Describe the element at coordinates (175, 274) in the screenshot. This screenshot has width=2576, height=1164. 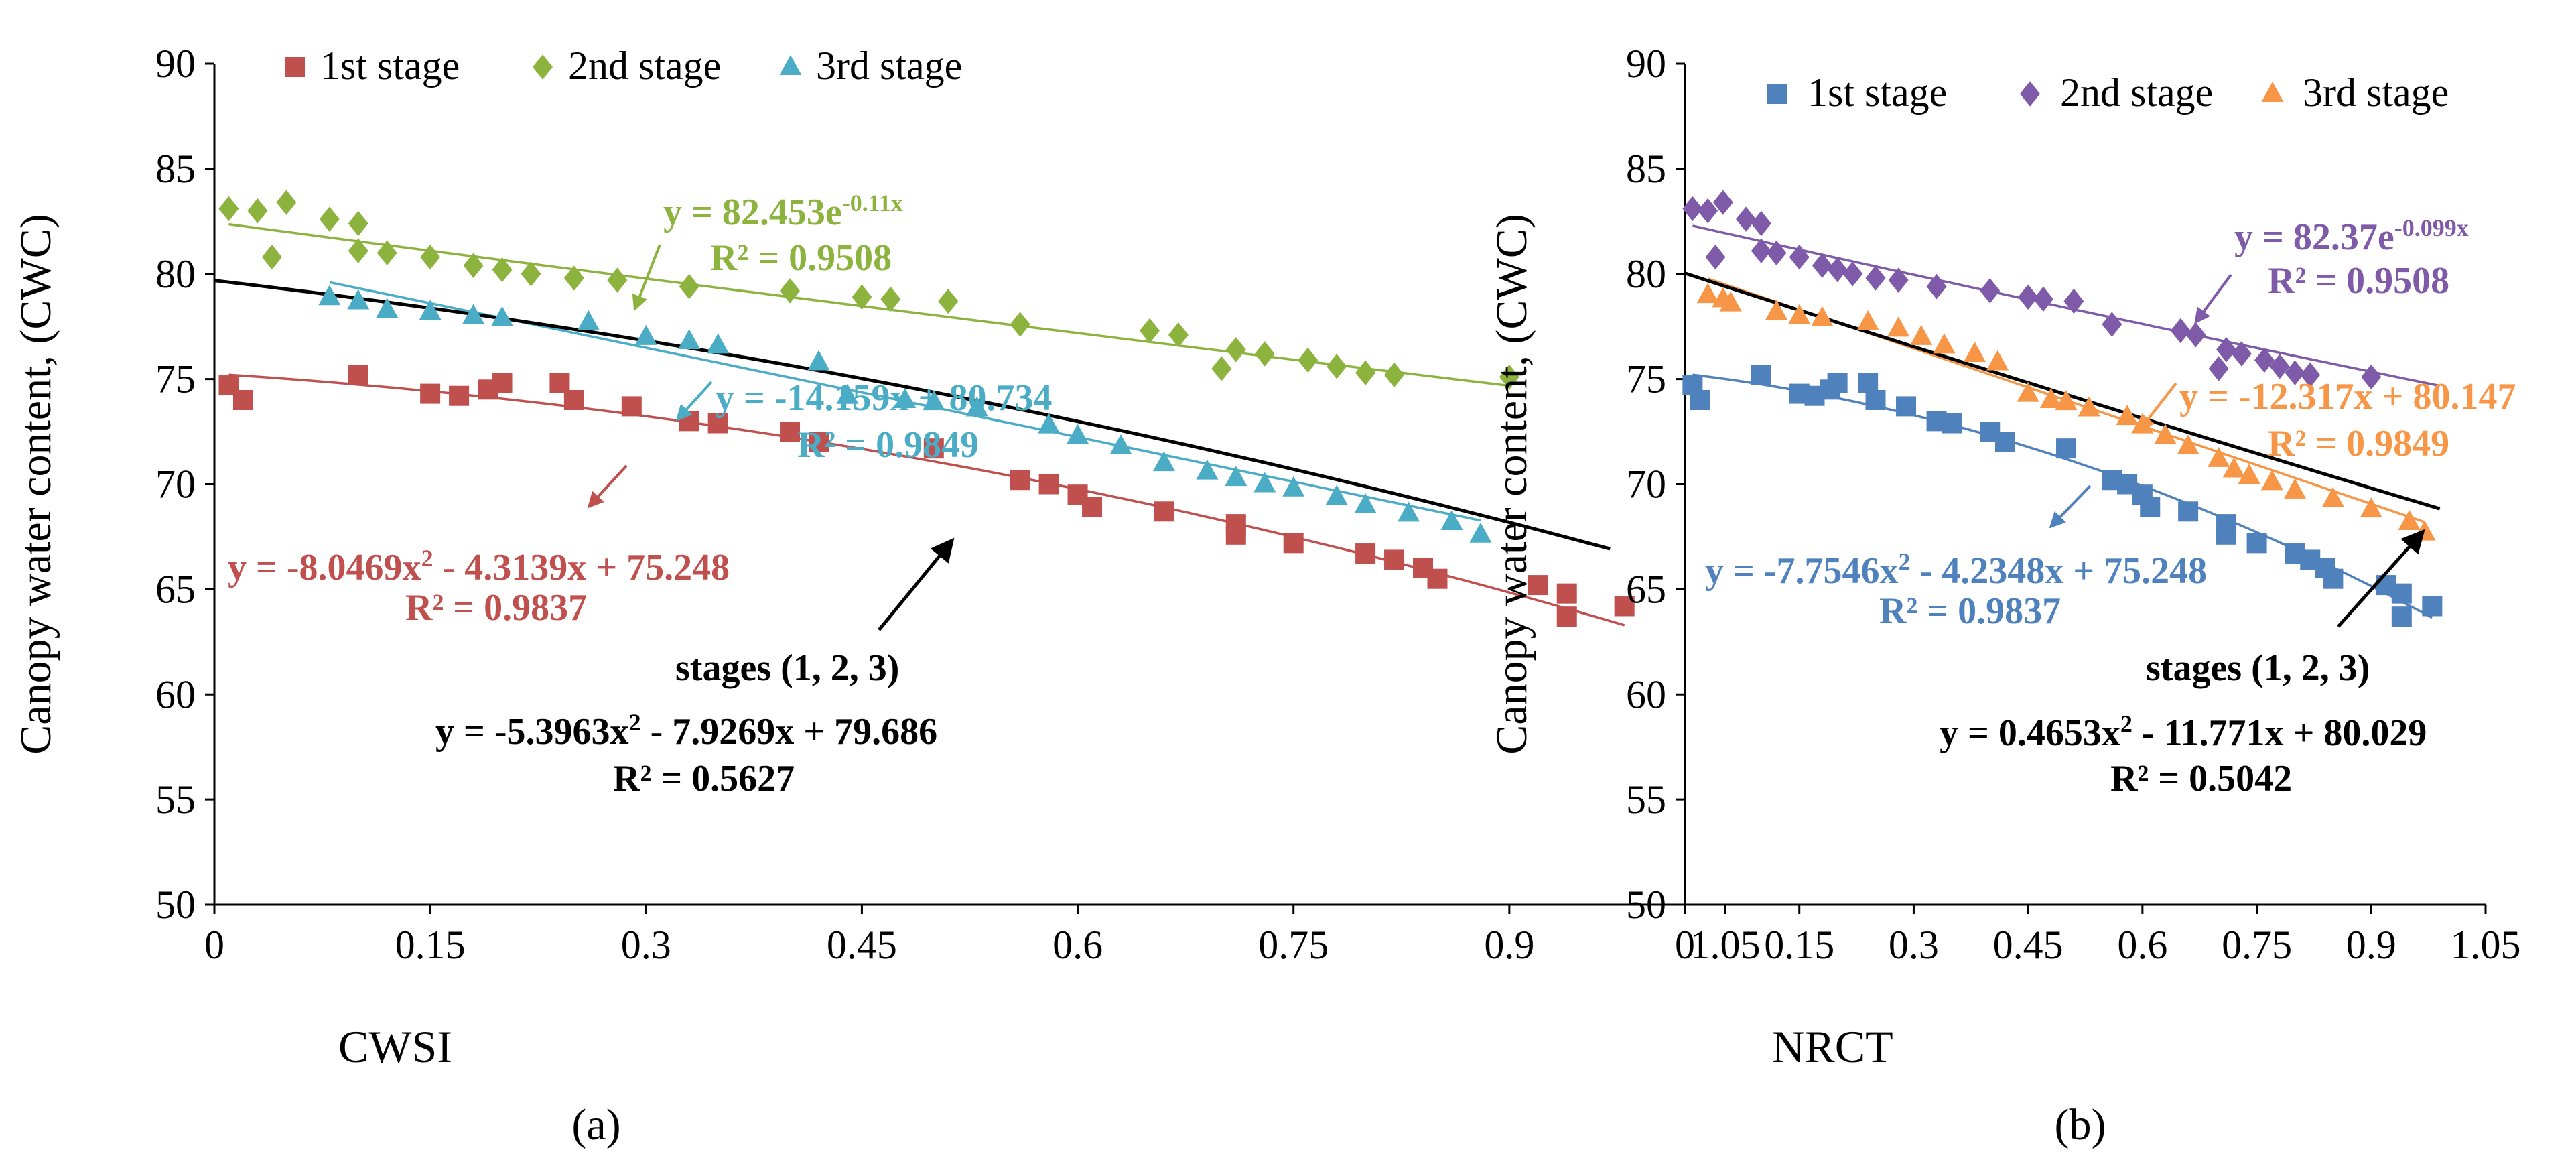
I see `y-tick-label: 80` at that location.